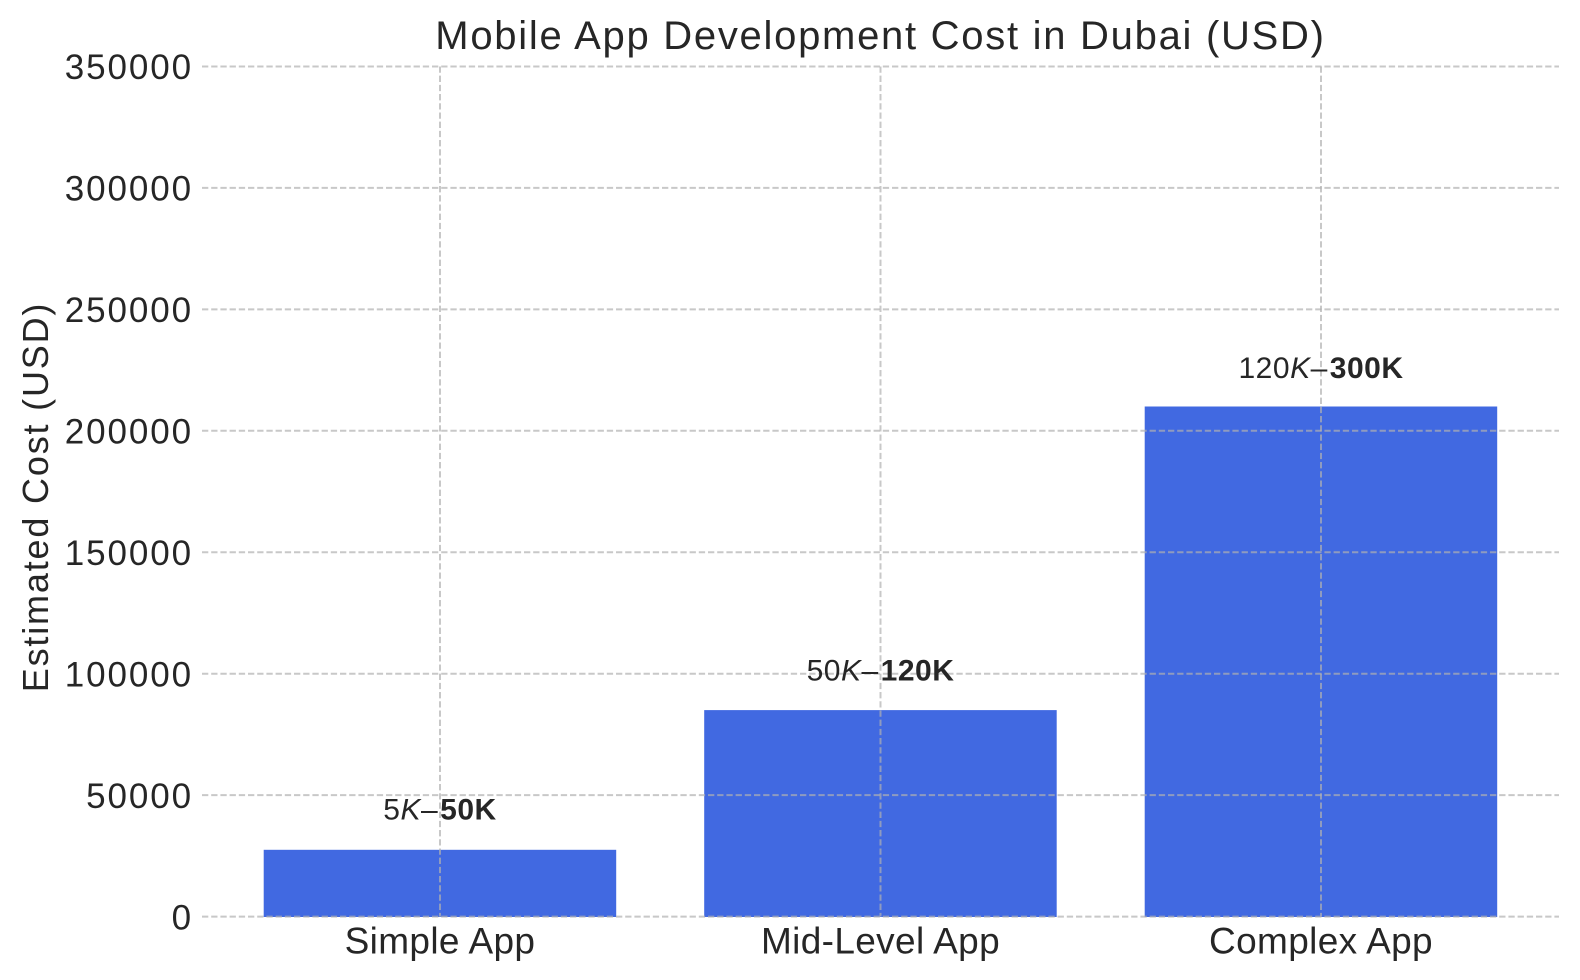 This screenshot has height=980, width=1580. What do you see at coordinates (440, 940) in the screenshot?
I see `svg-text: Simple App` at bounding box center [440, 940].